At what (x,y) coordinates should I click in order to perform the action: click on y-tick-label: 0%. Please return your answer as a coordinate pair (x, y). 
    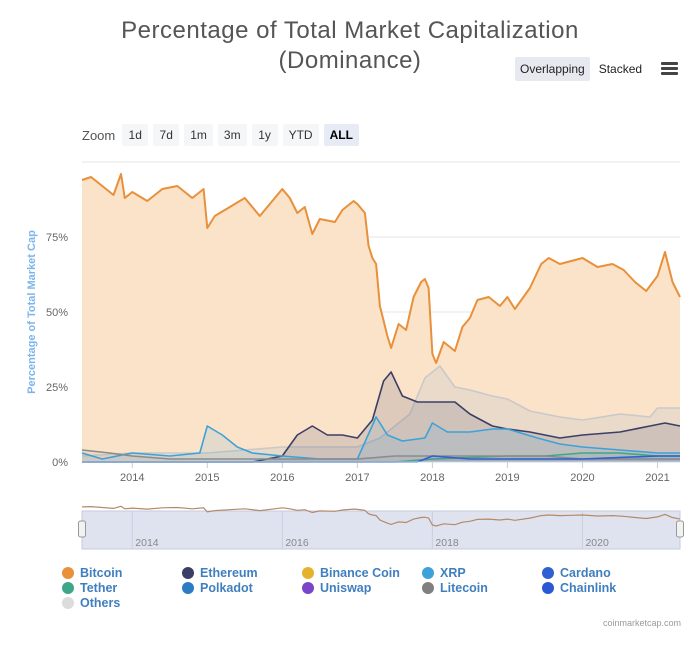
    Looking at the image, I should click on (60, 463).